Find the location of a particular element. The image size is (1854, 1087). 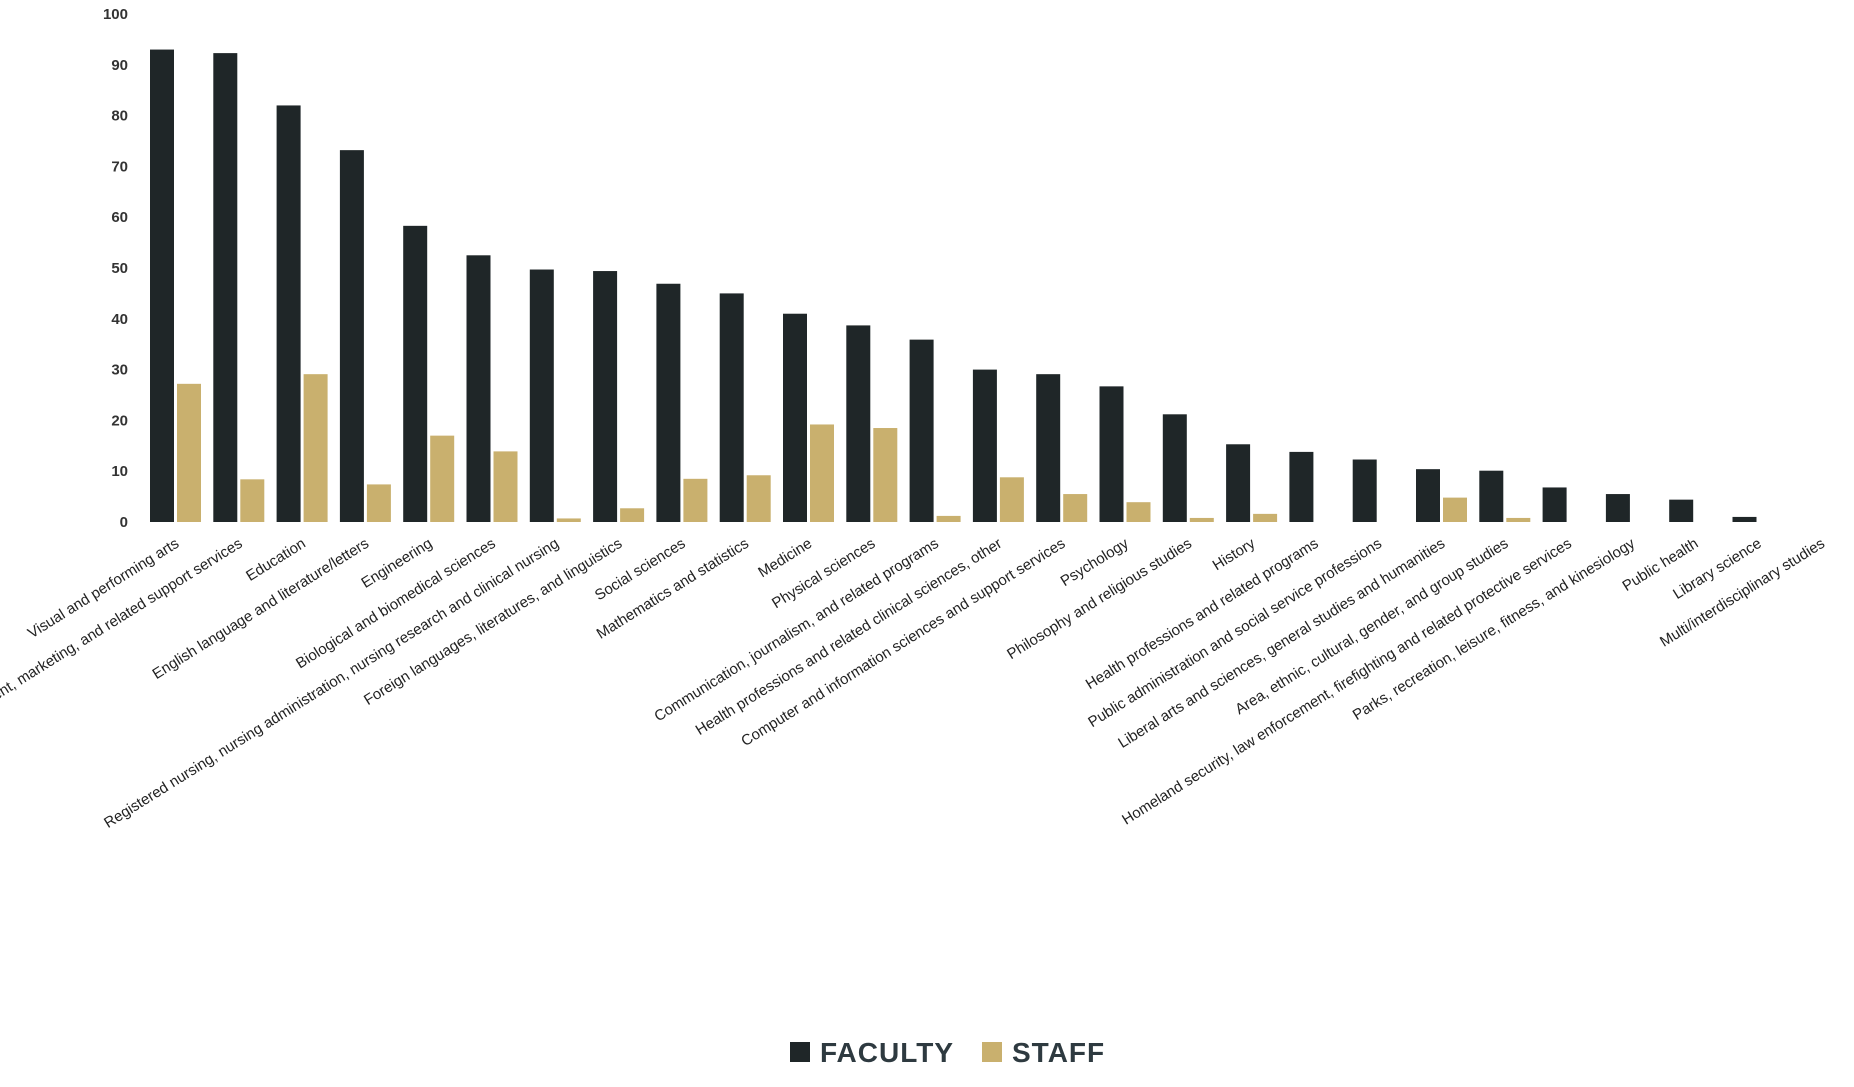

y-tick-label: 30 is located at coordinates (119, 370).